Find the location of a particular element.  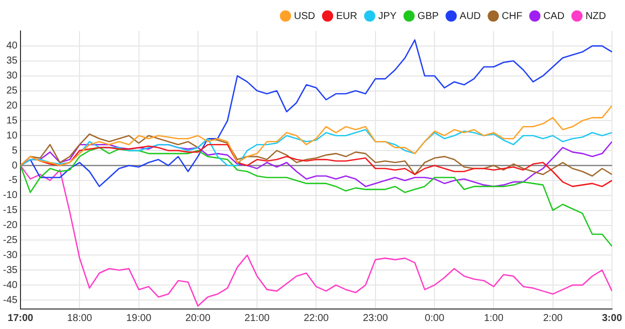

y-tick-label: -45 is located at coordinates (10, 300).